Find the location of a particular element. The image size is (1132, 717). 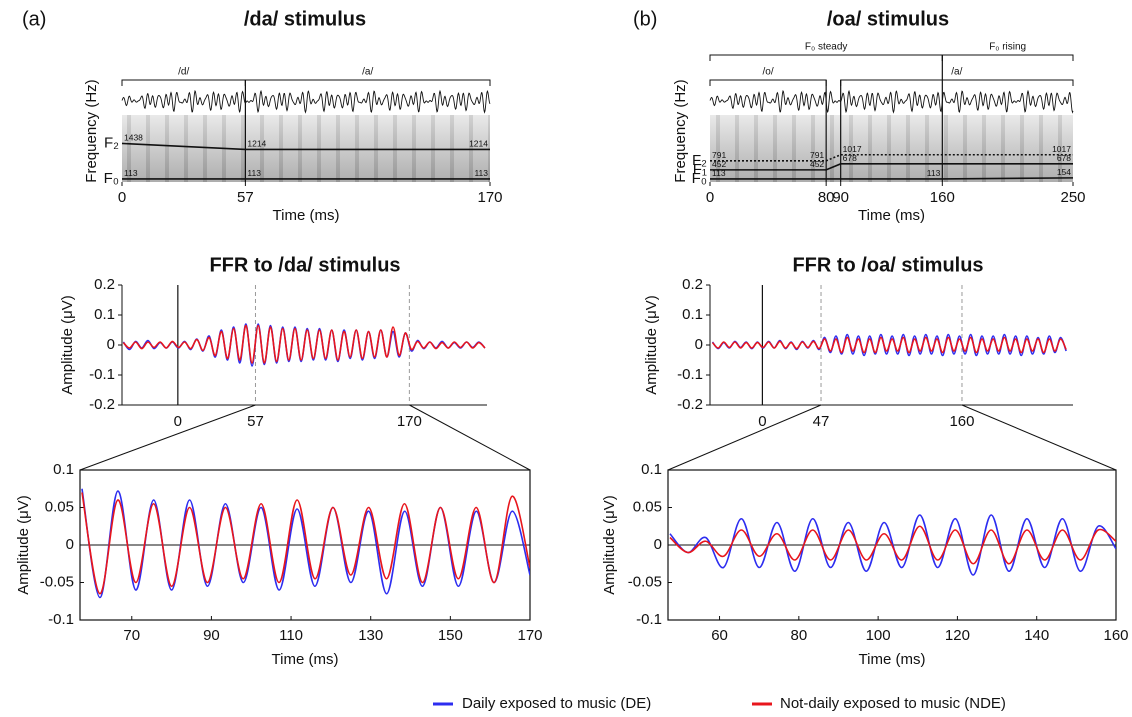

x-tick-label: 100 is located at coordinates (878, 635).